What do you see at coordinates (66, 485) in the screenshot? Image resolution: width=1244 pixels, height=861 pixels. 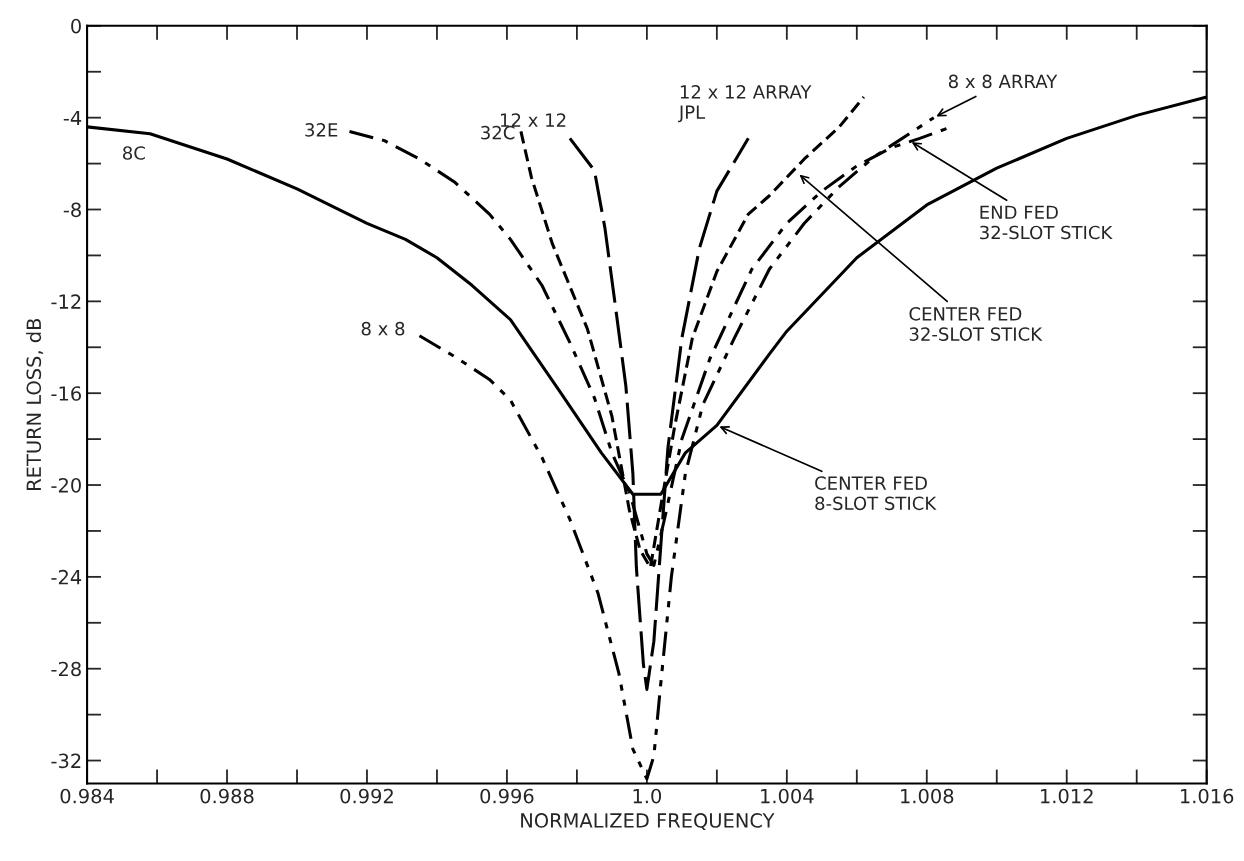 I see `y-tick-label: -20` at bounding box center [66, 485].